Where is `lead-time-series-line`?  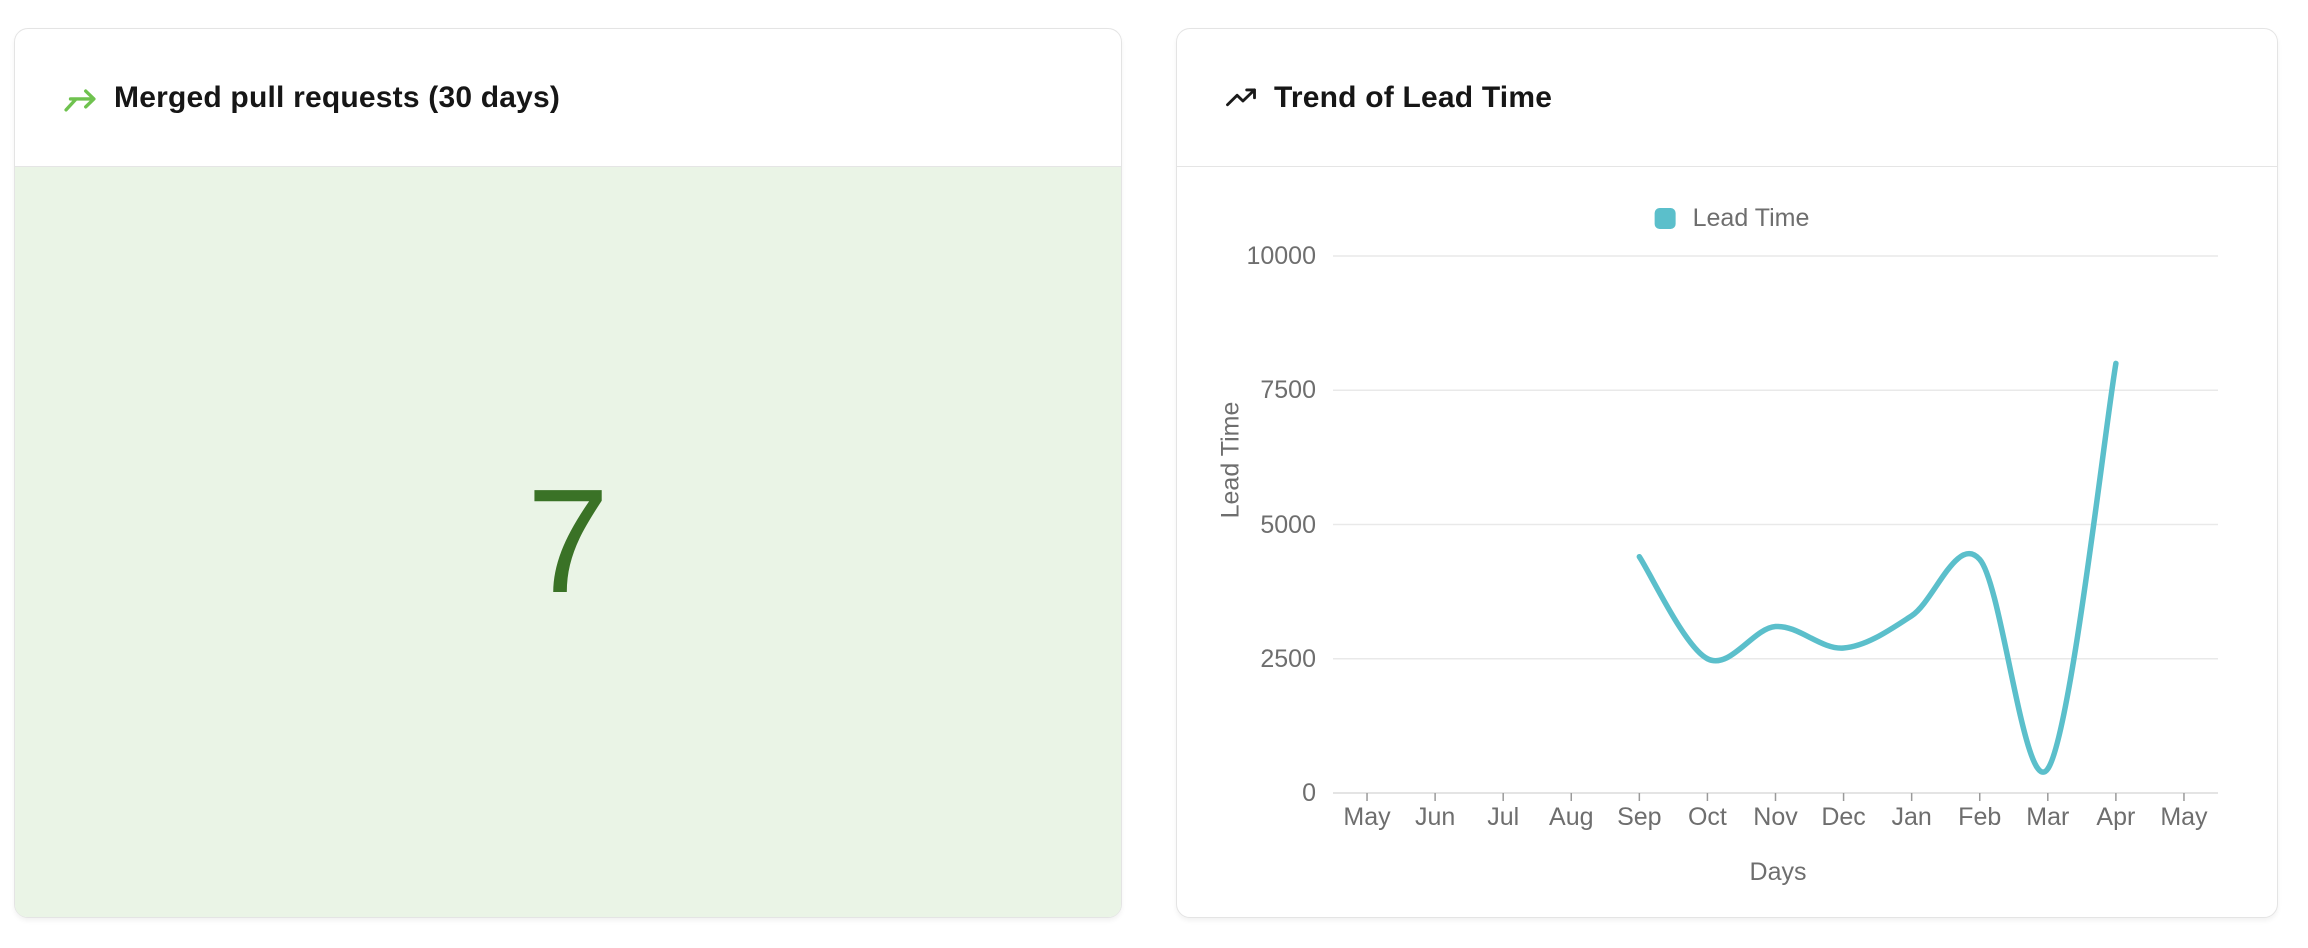 lead-time-series-line is located at coordinates (1877, 567).